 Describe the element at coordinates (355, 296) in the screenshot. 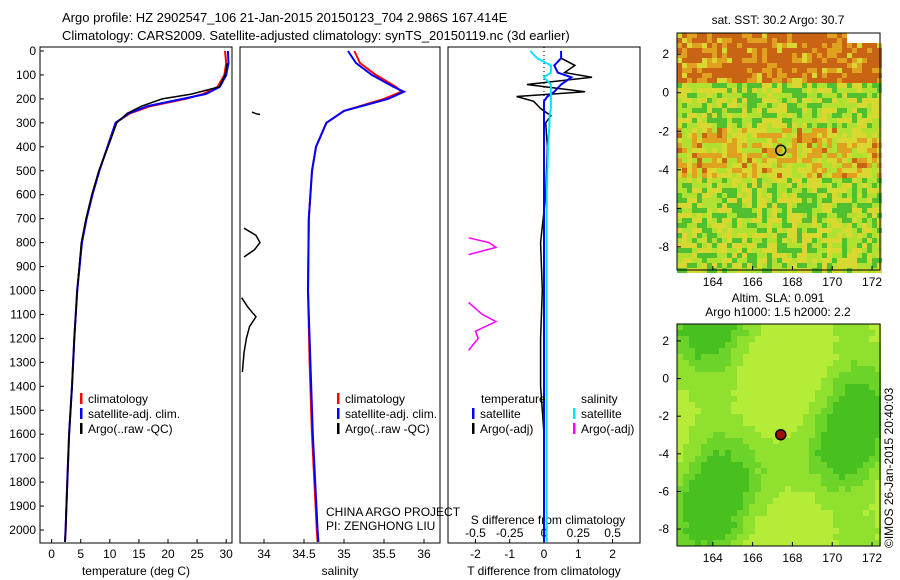

I see `salinity-climatology-line` at that location.